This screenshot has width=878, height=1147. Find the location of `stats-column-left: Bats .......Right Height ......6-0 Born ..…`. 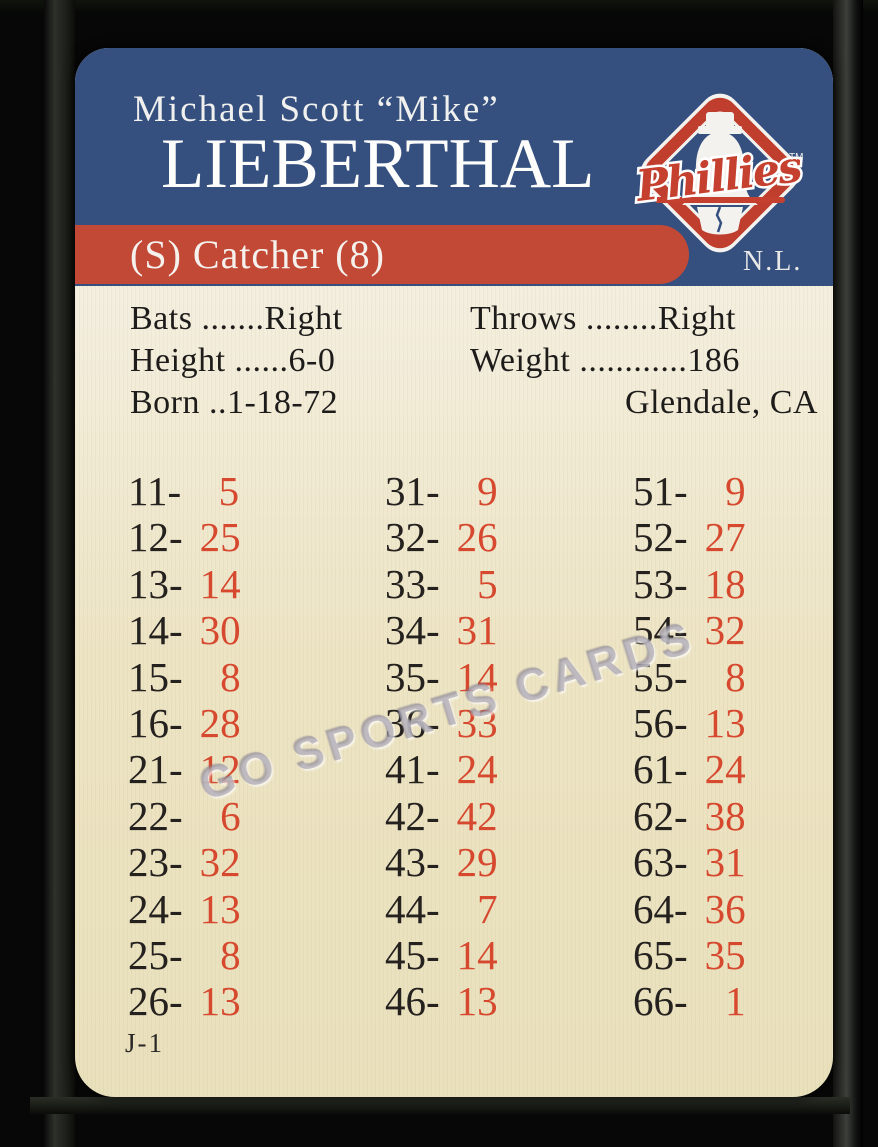

stats-column-left: Bats .......Right Height ......6-0 Born ..… is located at coordinates (300, 361).